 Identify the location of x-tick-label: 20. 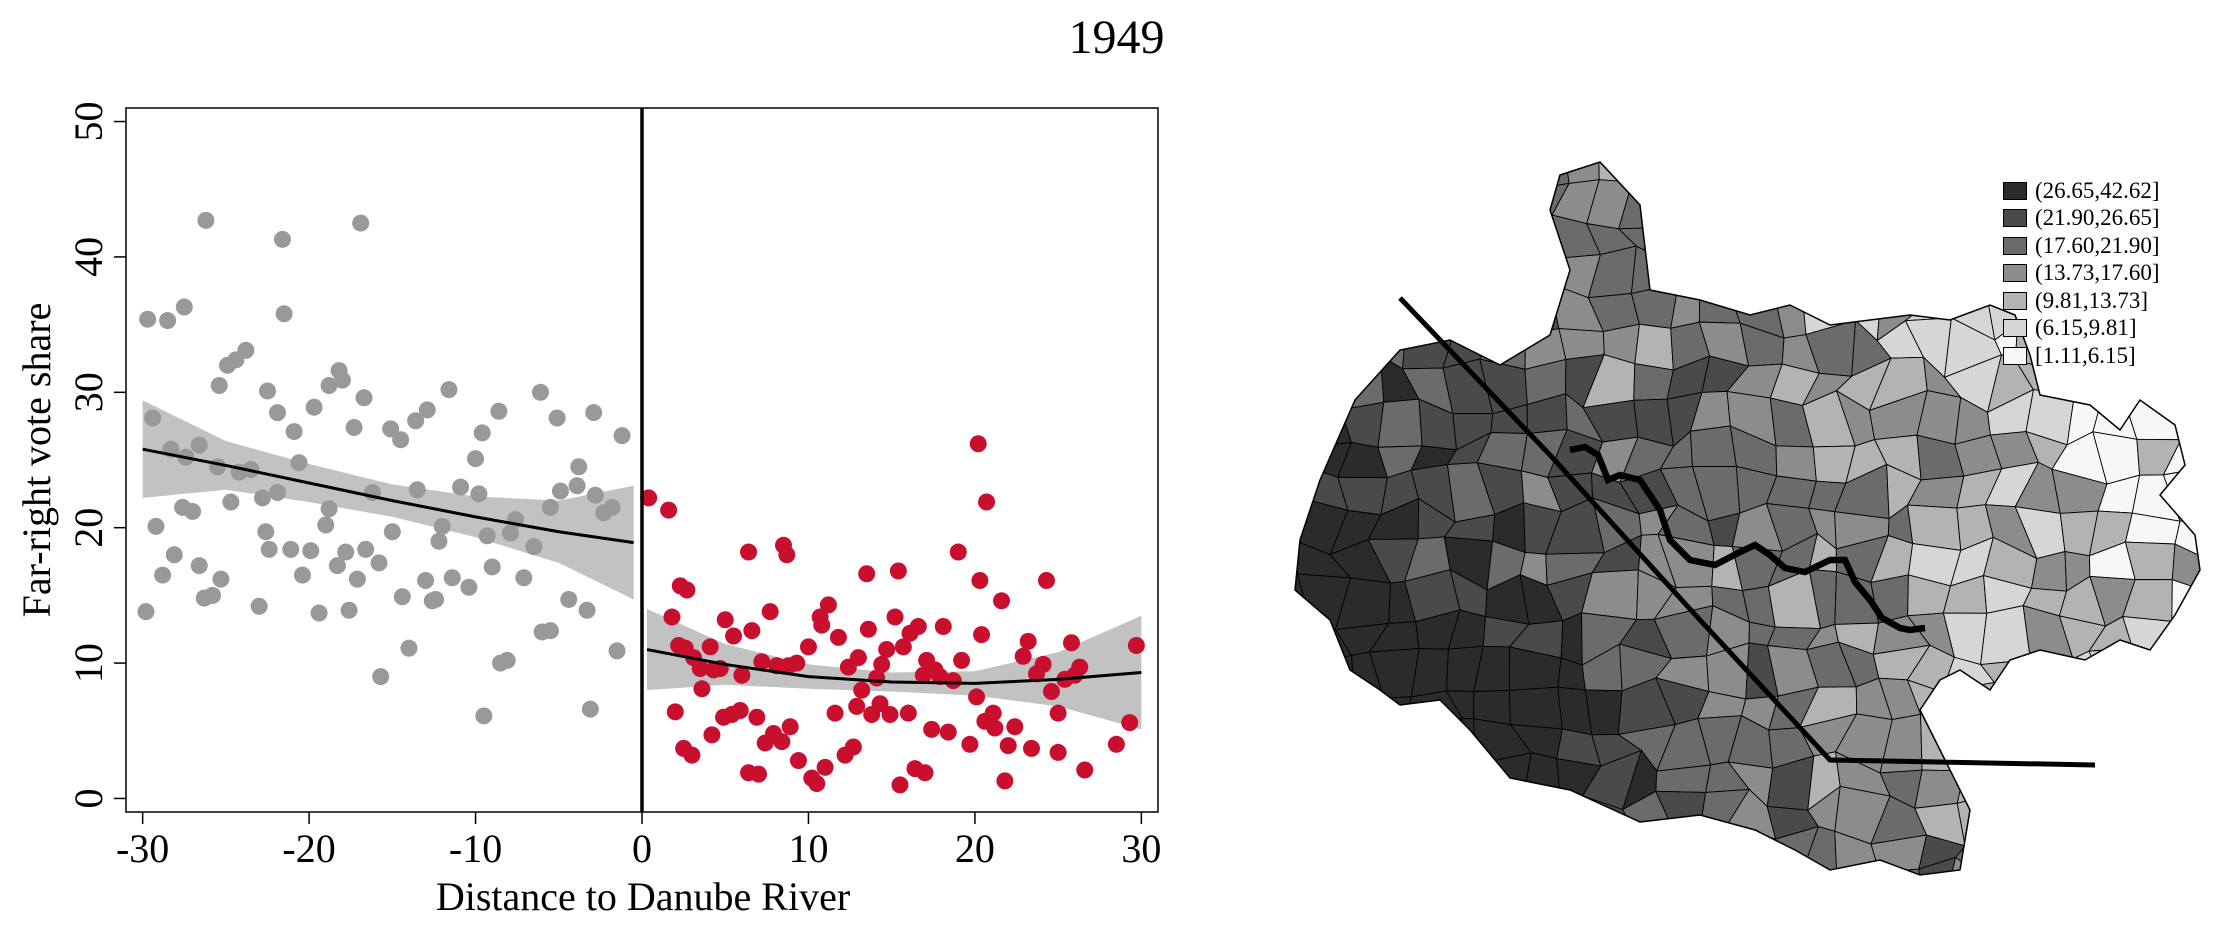
(975, 848).